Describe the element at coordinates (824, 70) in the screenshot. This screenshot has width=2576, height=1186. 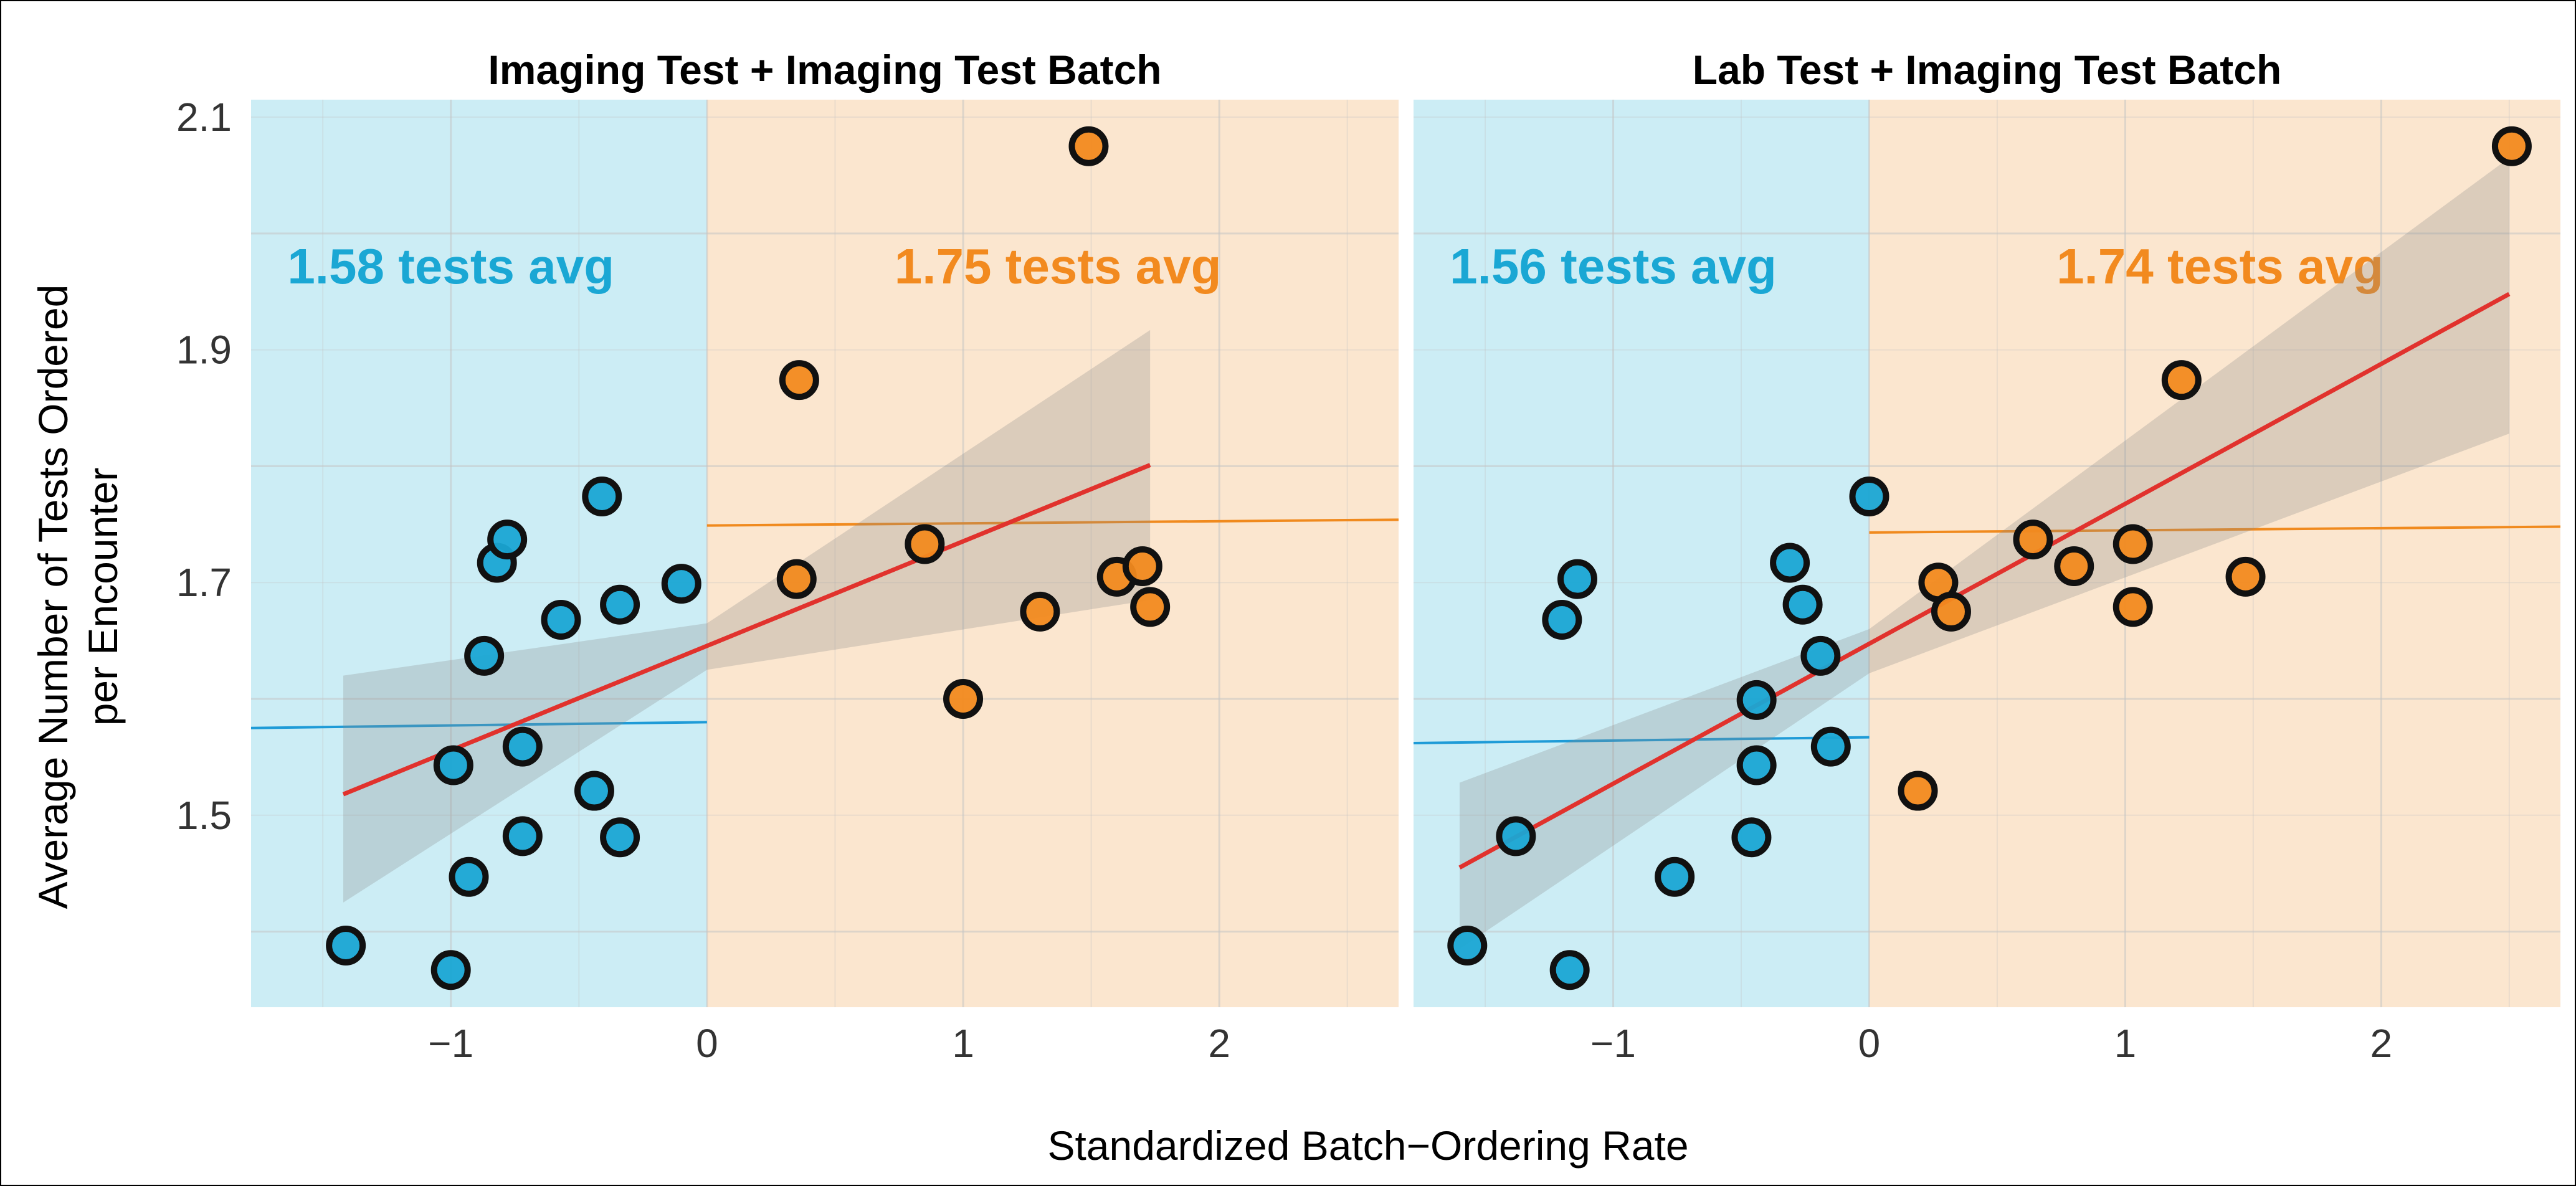
I see `panel-title: Imaging Test + Imaging Test Batch` at that location.